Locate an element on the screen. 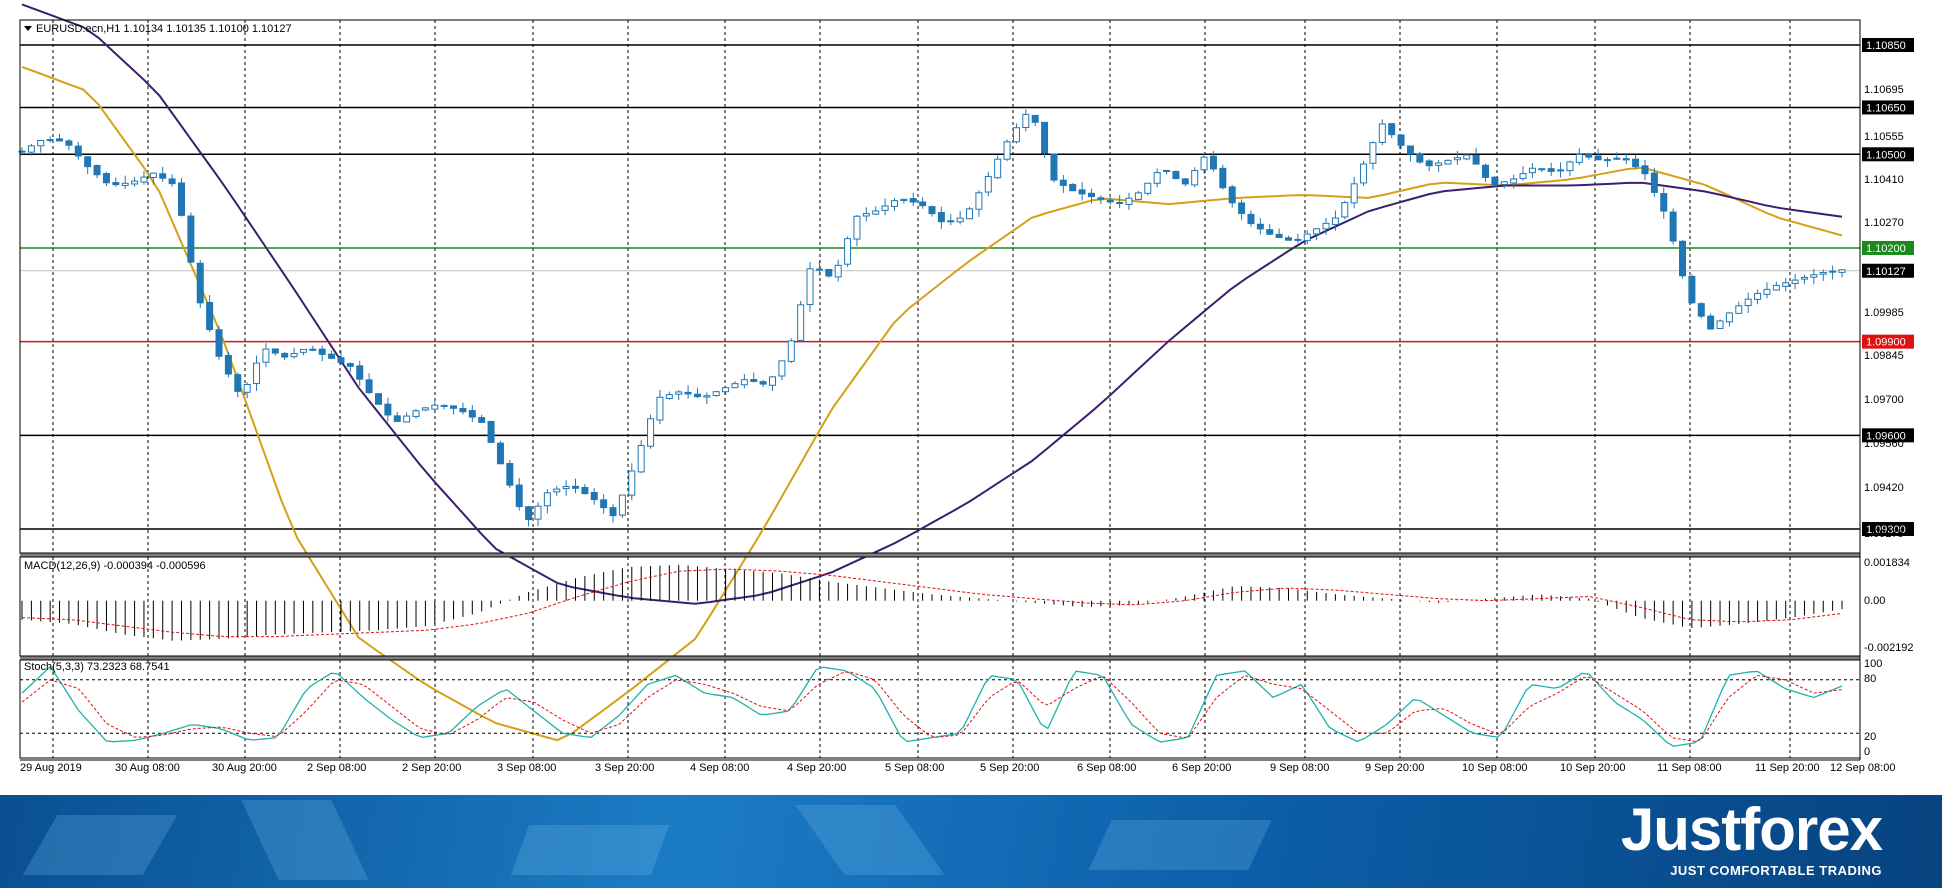  x-tick-label: 30 Aug 20:00 is located at coordinates (244, 768).